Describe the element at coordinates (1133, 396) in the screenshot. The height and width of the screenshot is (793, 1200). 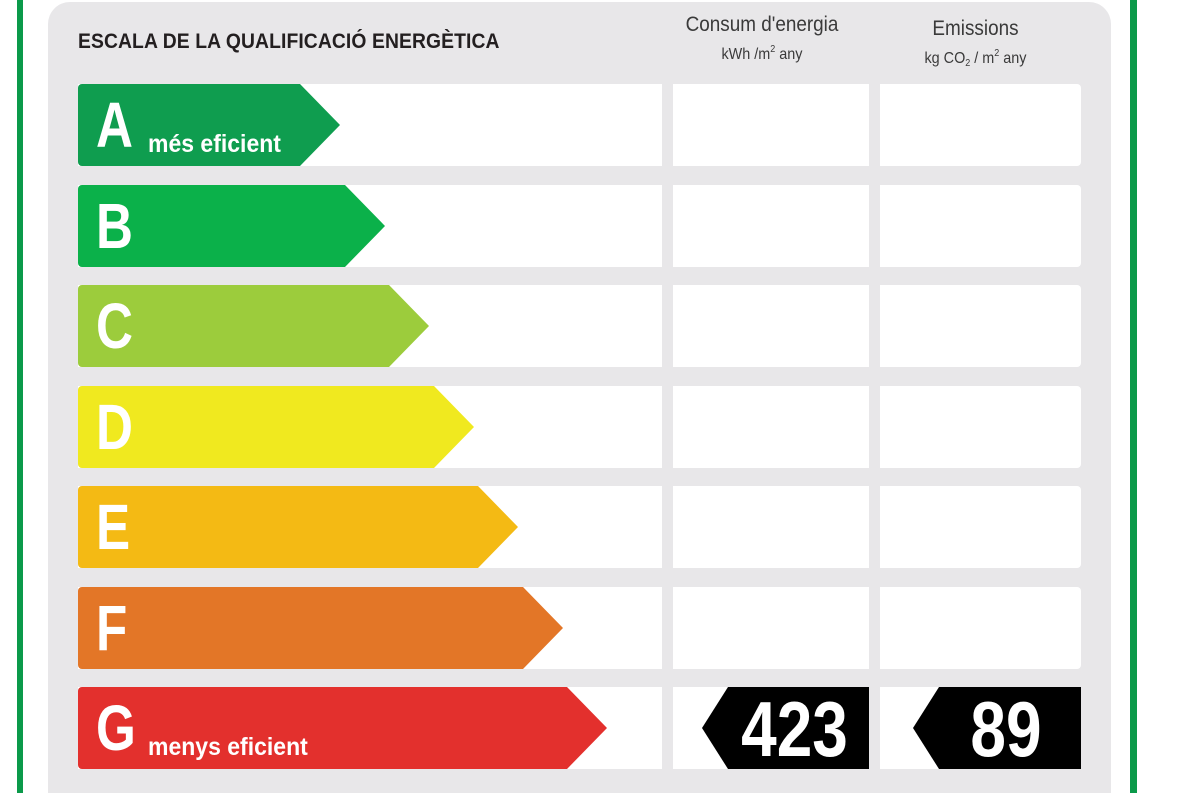
I see `right-green-border` at that location.